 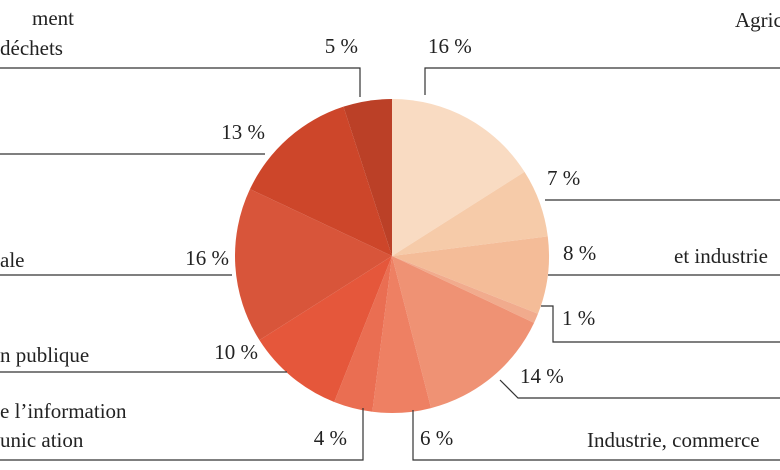 I want to click on category-label: déchets, so click(x=31, y=48).